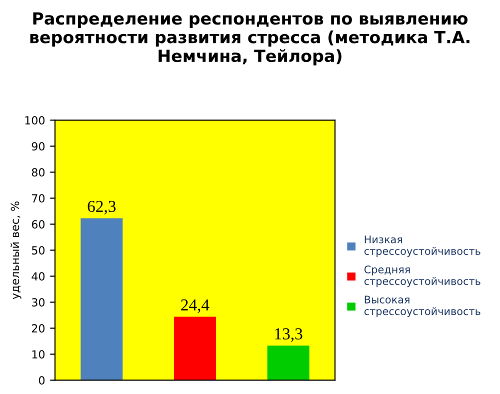 The image size is (500, 394). Describe the element at coordinates (195, 306) in the screenshot. I see `data-label: 24,4` at that location.